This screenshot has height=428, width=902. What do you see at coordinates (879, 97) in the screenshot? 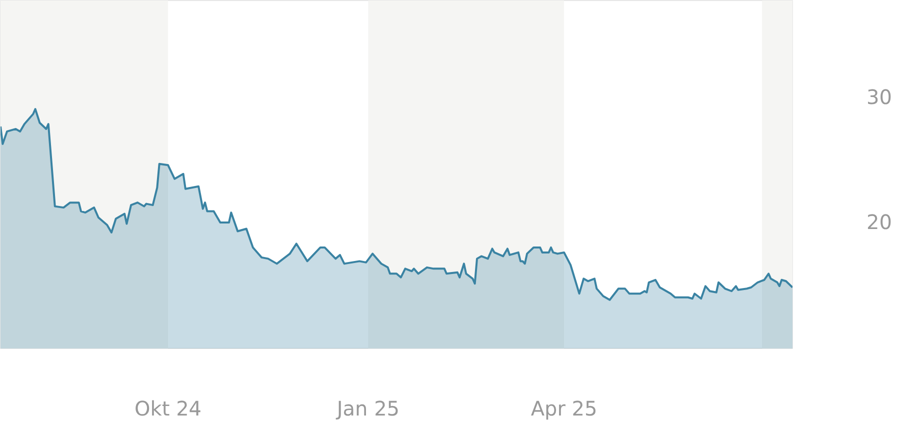
I see `y-tick-label: 30` at bounding box center [879, 97].